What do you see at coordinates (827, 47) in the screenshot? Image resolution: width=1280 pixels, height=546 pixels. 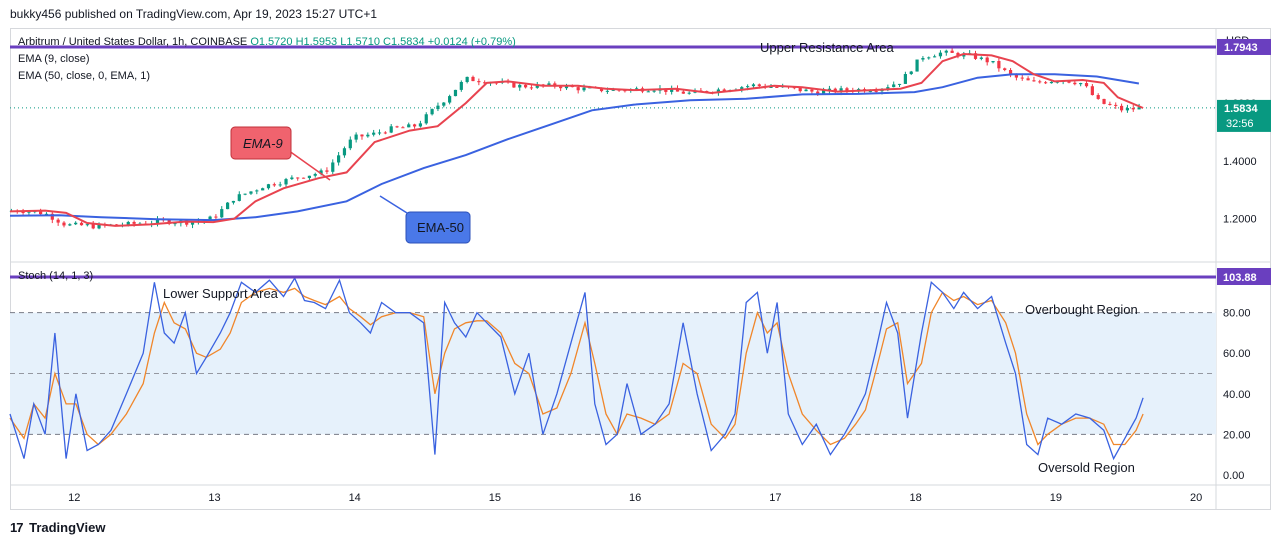 I see `upper-resistance-label: Upper Resistance Area` at bounding box center [827, 47].